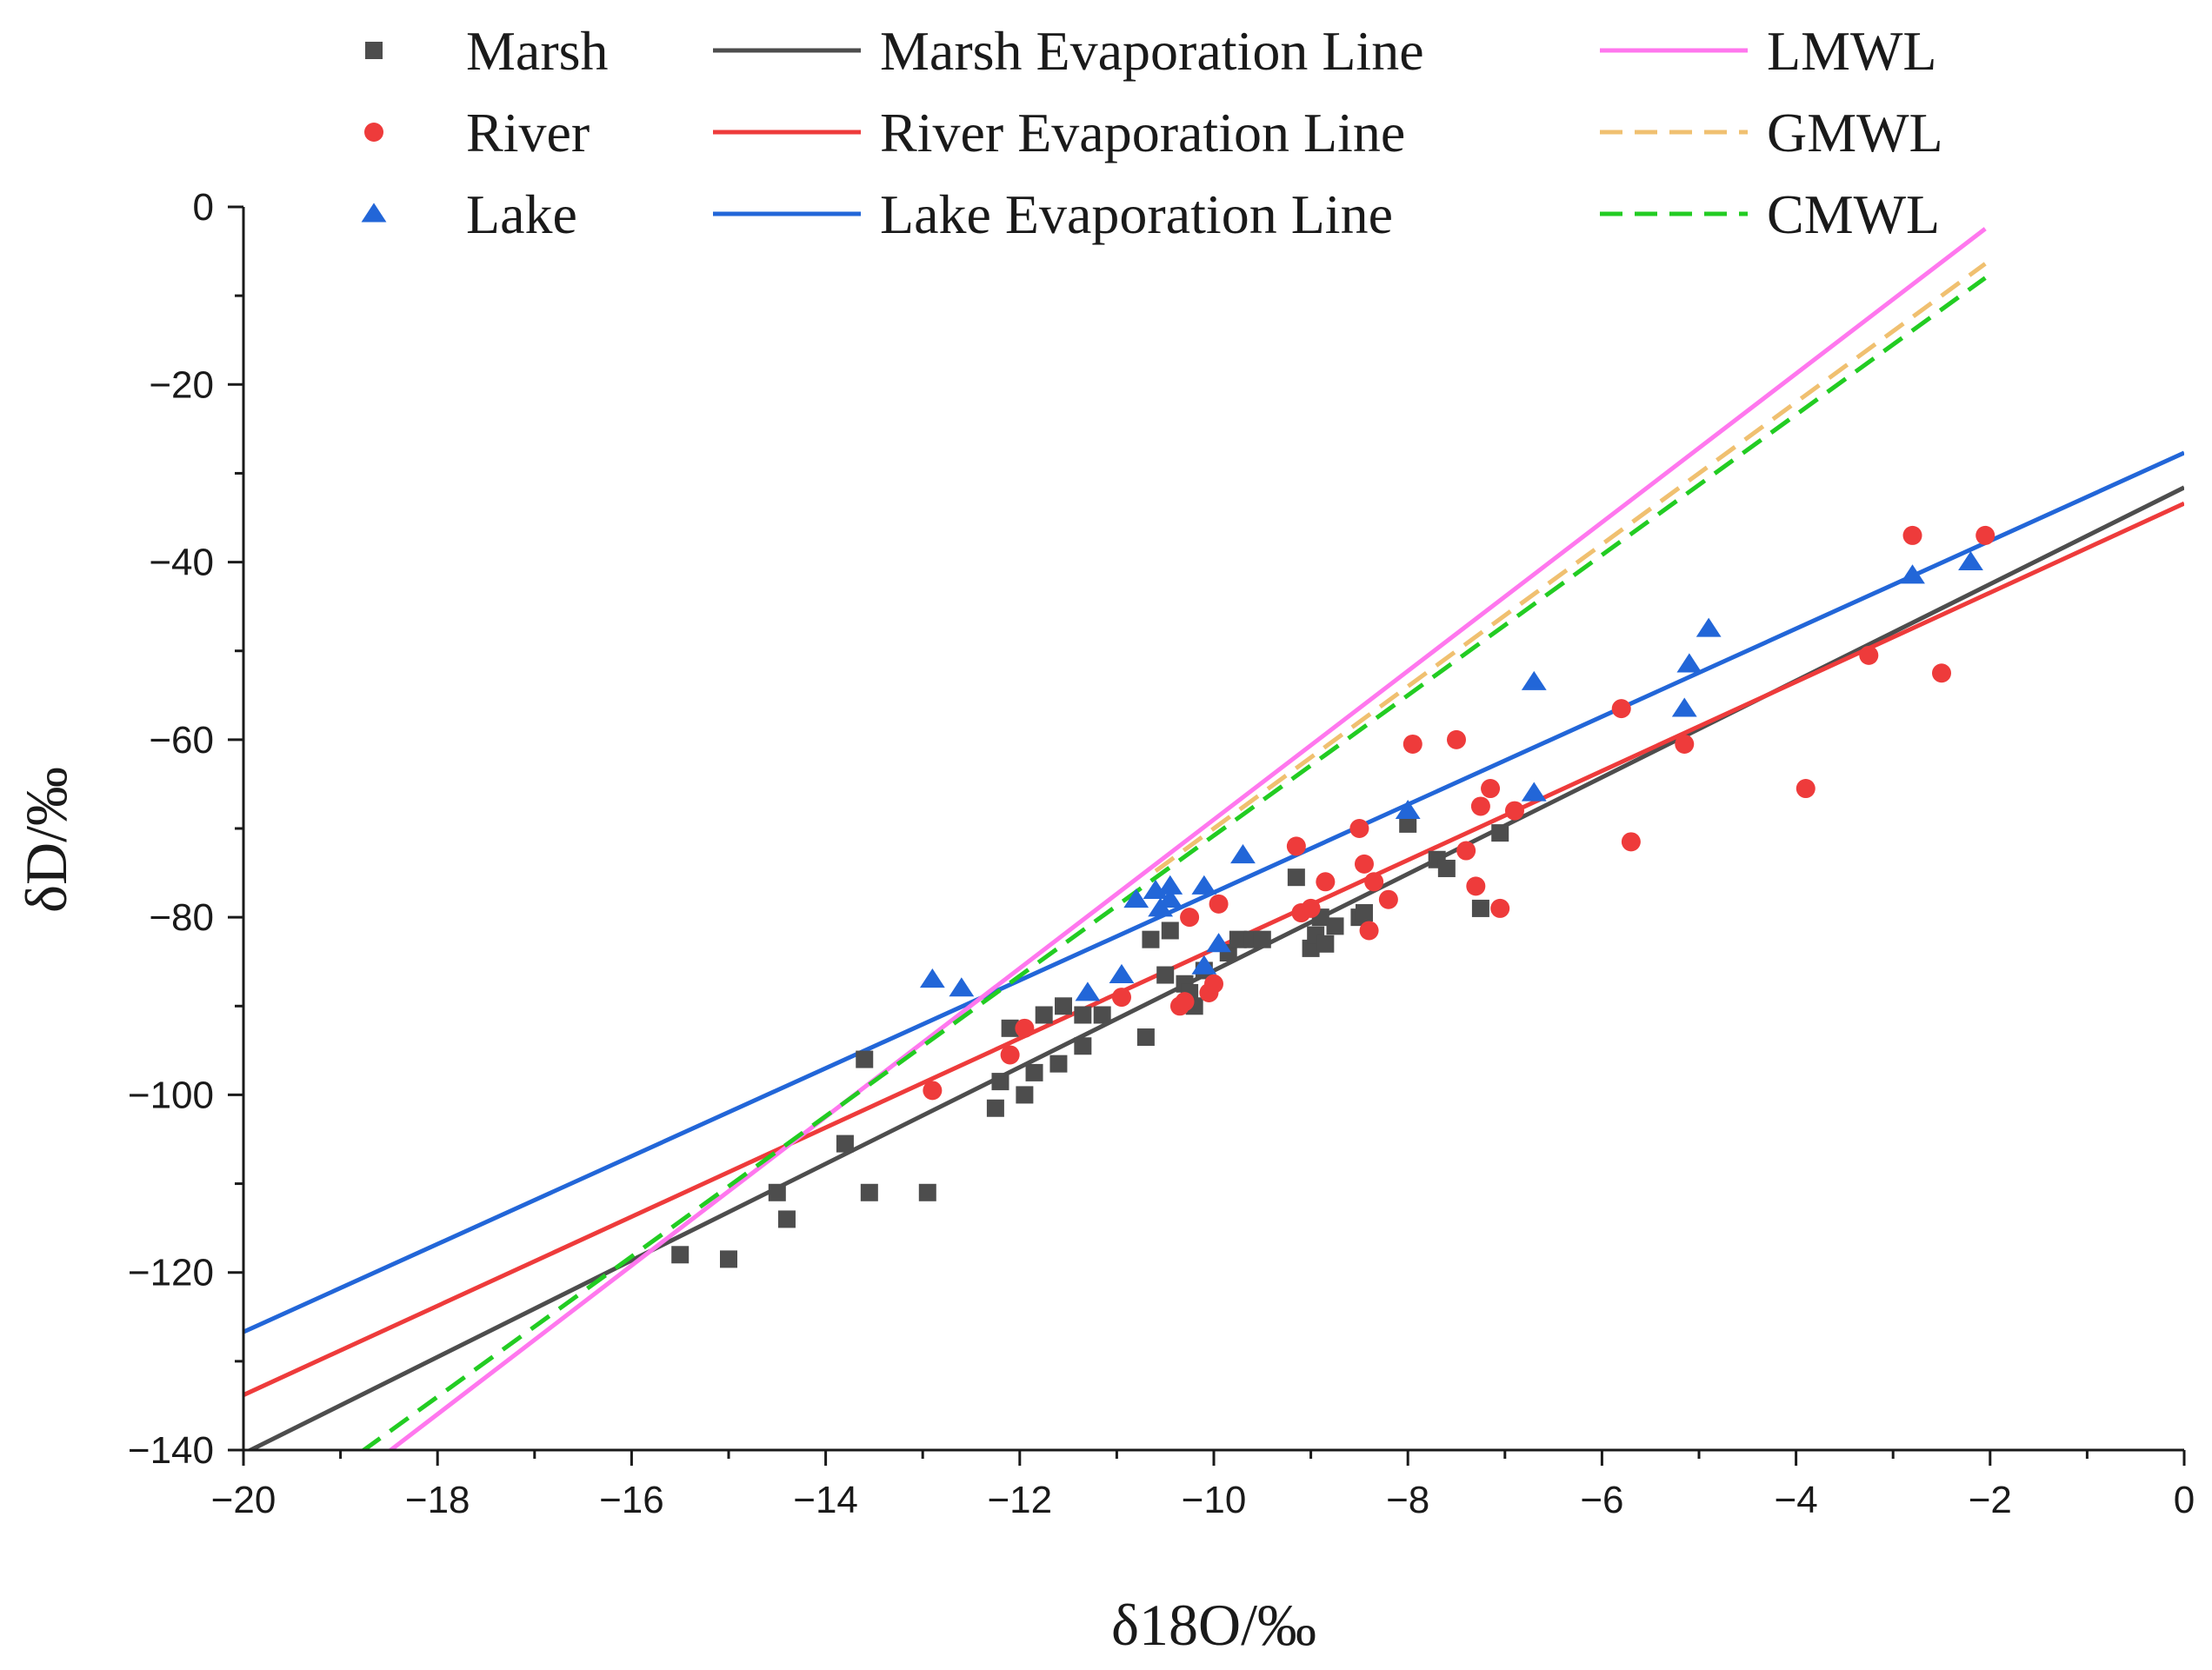 The width and height of the screenshot is (2212, 1670). I want to click on y-tick-label: −20, so click(181, 384).